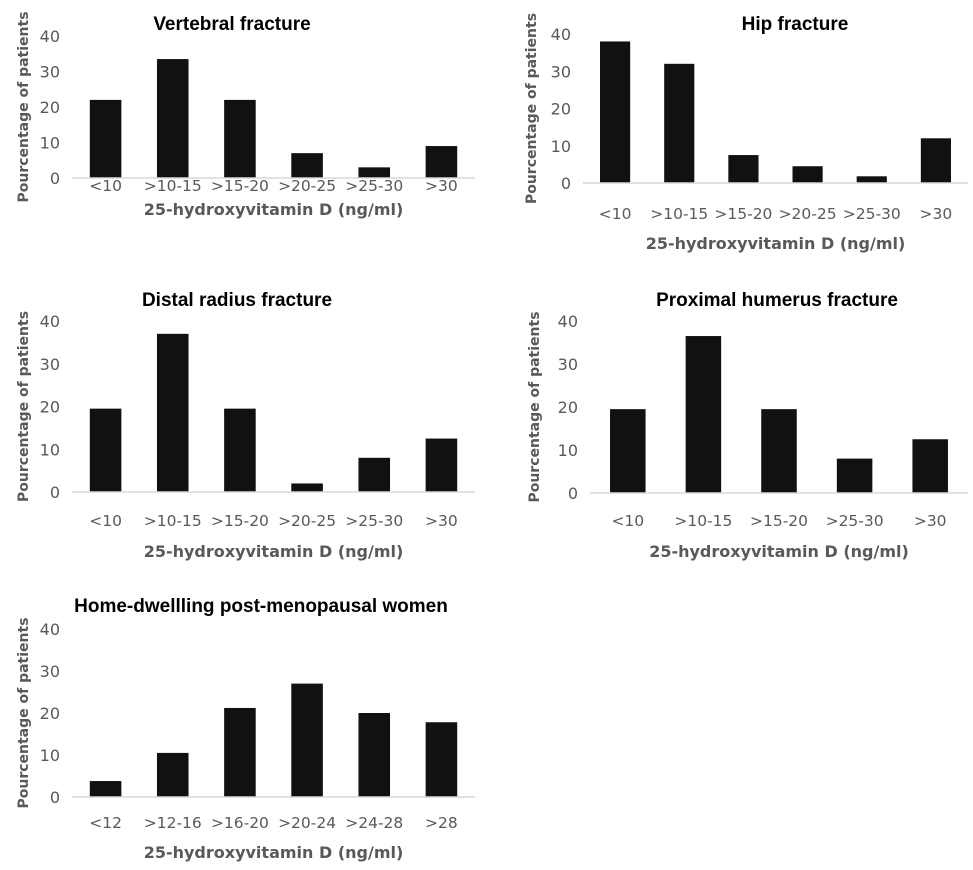 The image size is (973, 870). I want to click on chart-title: Hip fracture, so click(795, 24).